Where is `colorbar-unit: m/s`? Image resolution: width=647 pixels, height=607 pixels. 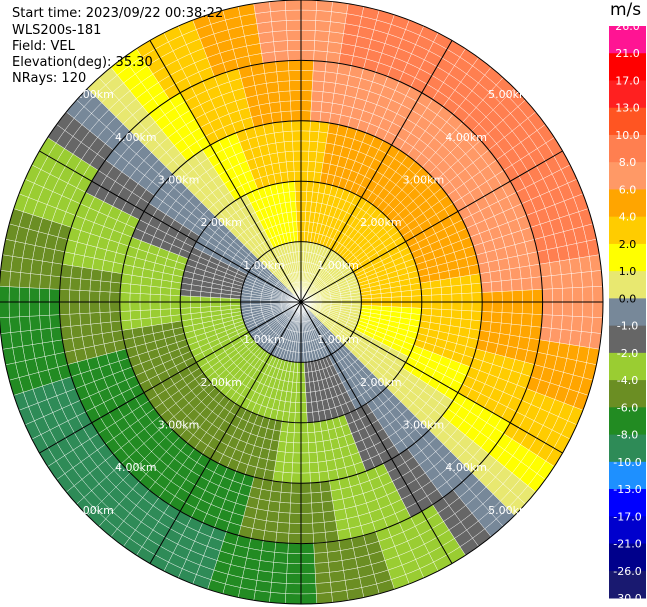
colorbar-unit: m/s is located at coordinates (626, 10).